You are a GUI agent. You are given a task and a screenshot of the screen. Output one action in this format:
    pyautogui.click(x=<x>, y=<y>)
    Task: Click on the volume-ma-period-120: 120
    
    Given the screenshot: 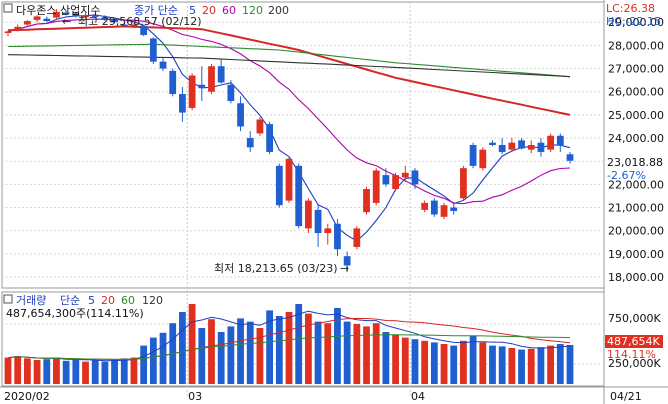 What is the action you would take?
    pyautogui.click(x=152, y=300)
    